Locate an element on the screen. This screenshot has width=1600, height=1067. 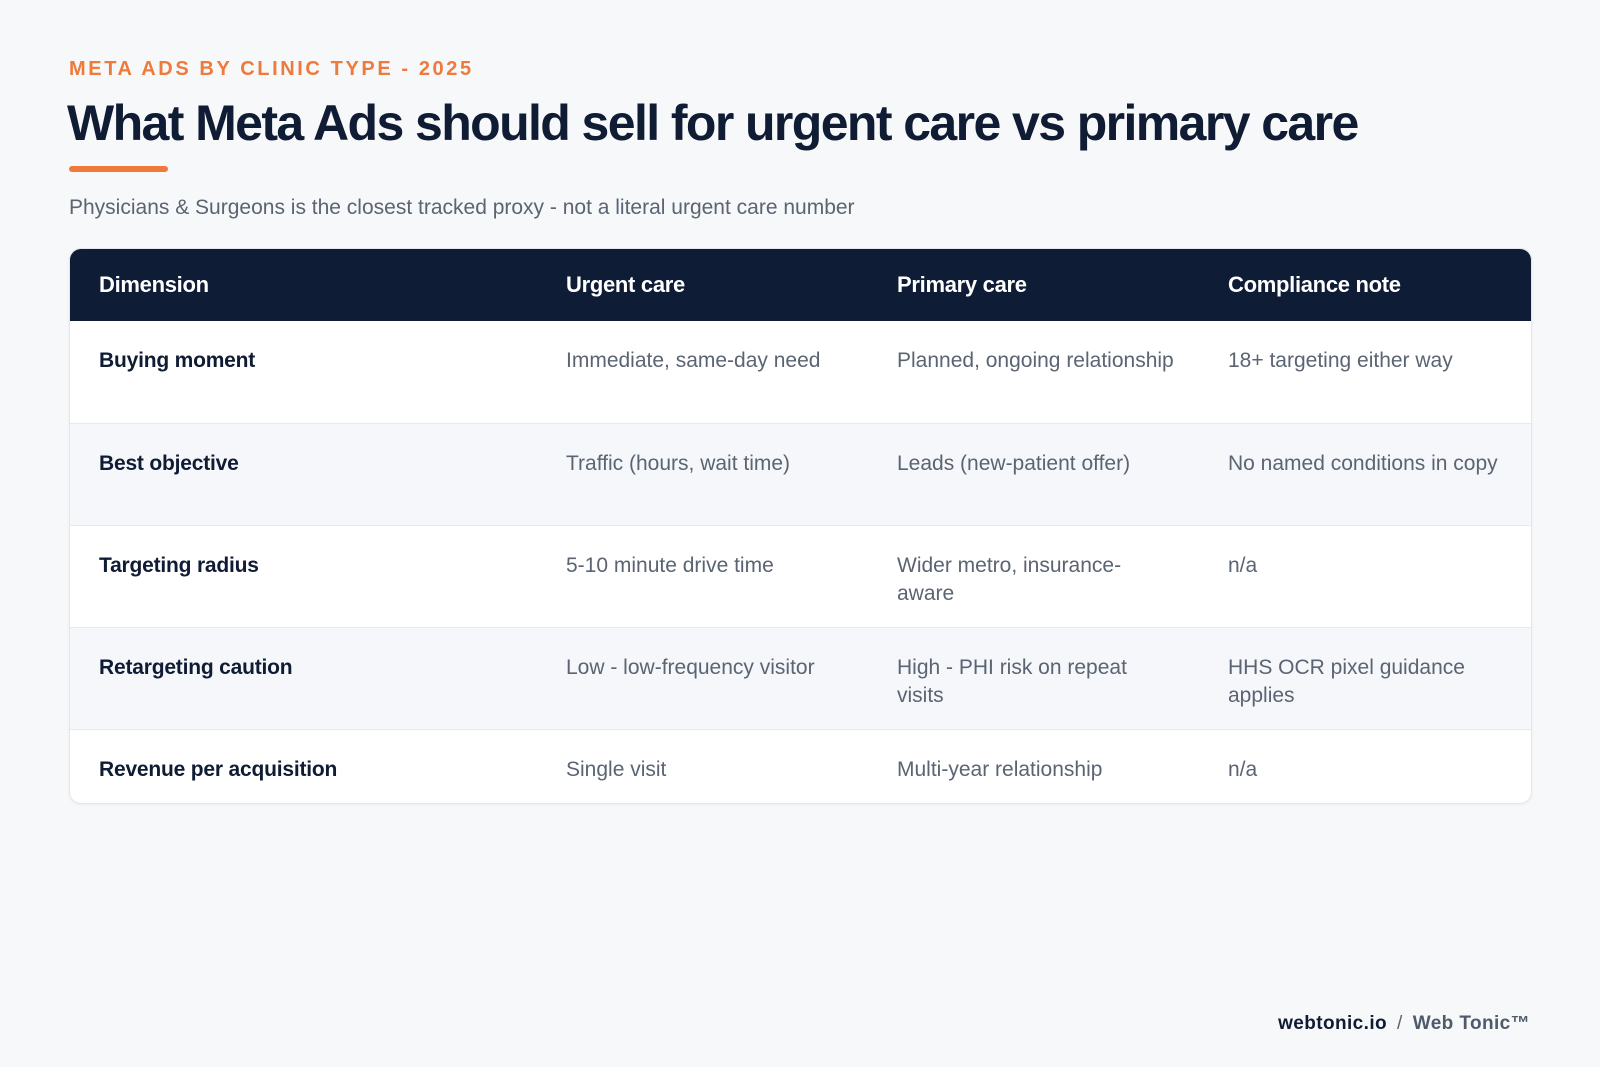
column-header-urgent-care: Urgent care is located at coordinates (625, 284).